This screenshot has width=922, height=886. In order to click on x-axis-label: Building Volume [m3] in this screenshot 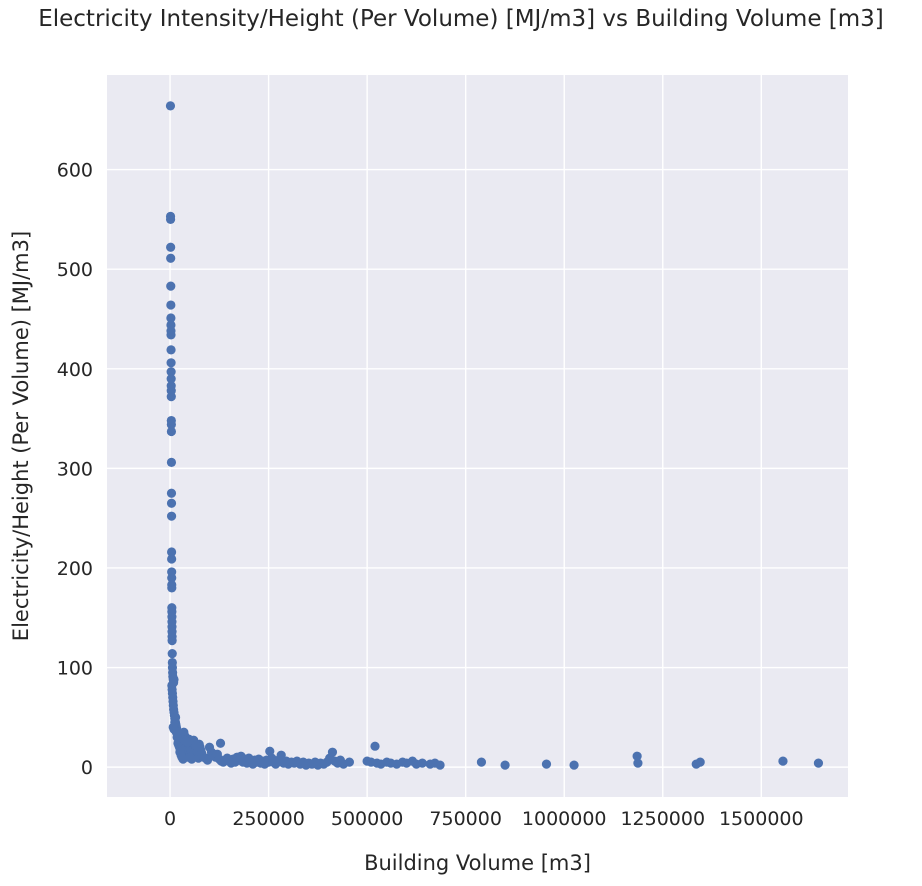, I will do `click(477, 863)`.